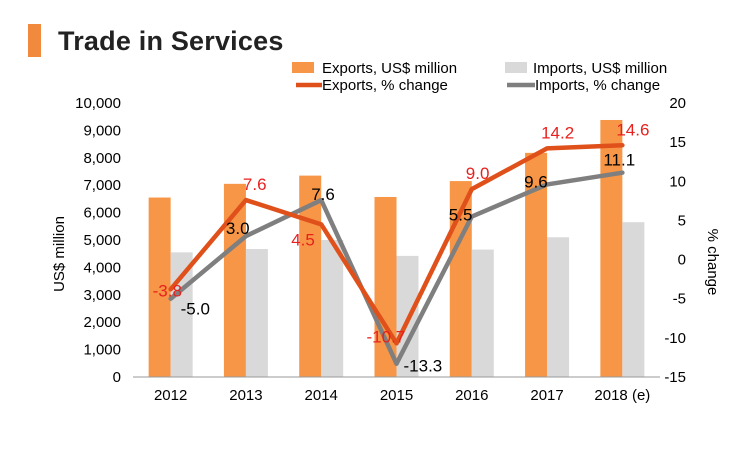  What do you see at coordinates (675, 338) in the screenshot?
I see `y2-axis-tick-label: -10` at bounding box center [675, 338].